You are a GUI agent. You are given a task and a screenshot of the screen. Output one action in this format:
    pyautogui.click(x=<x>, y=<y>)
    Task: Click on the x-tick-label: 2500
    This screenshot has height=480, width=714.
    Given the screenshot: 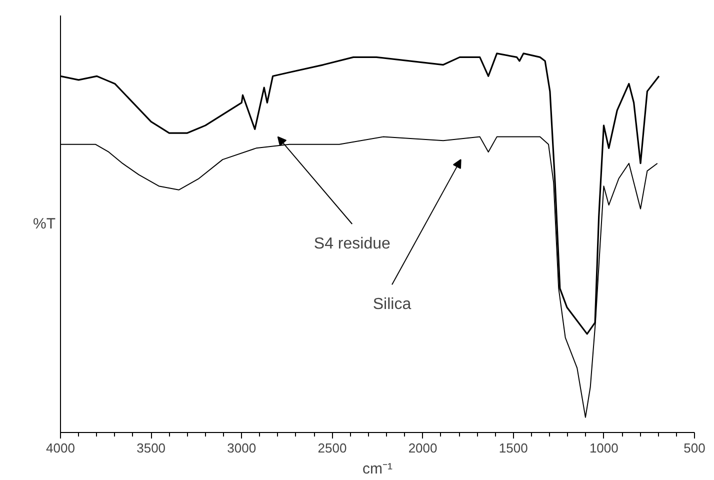 What is the action you would take?
    pyautogui.click(x=332, y=448)
    